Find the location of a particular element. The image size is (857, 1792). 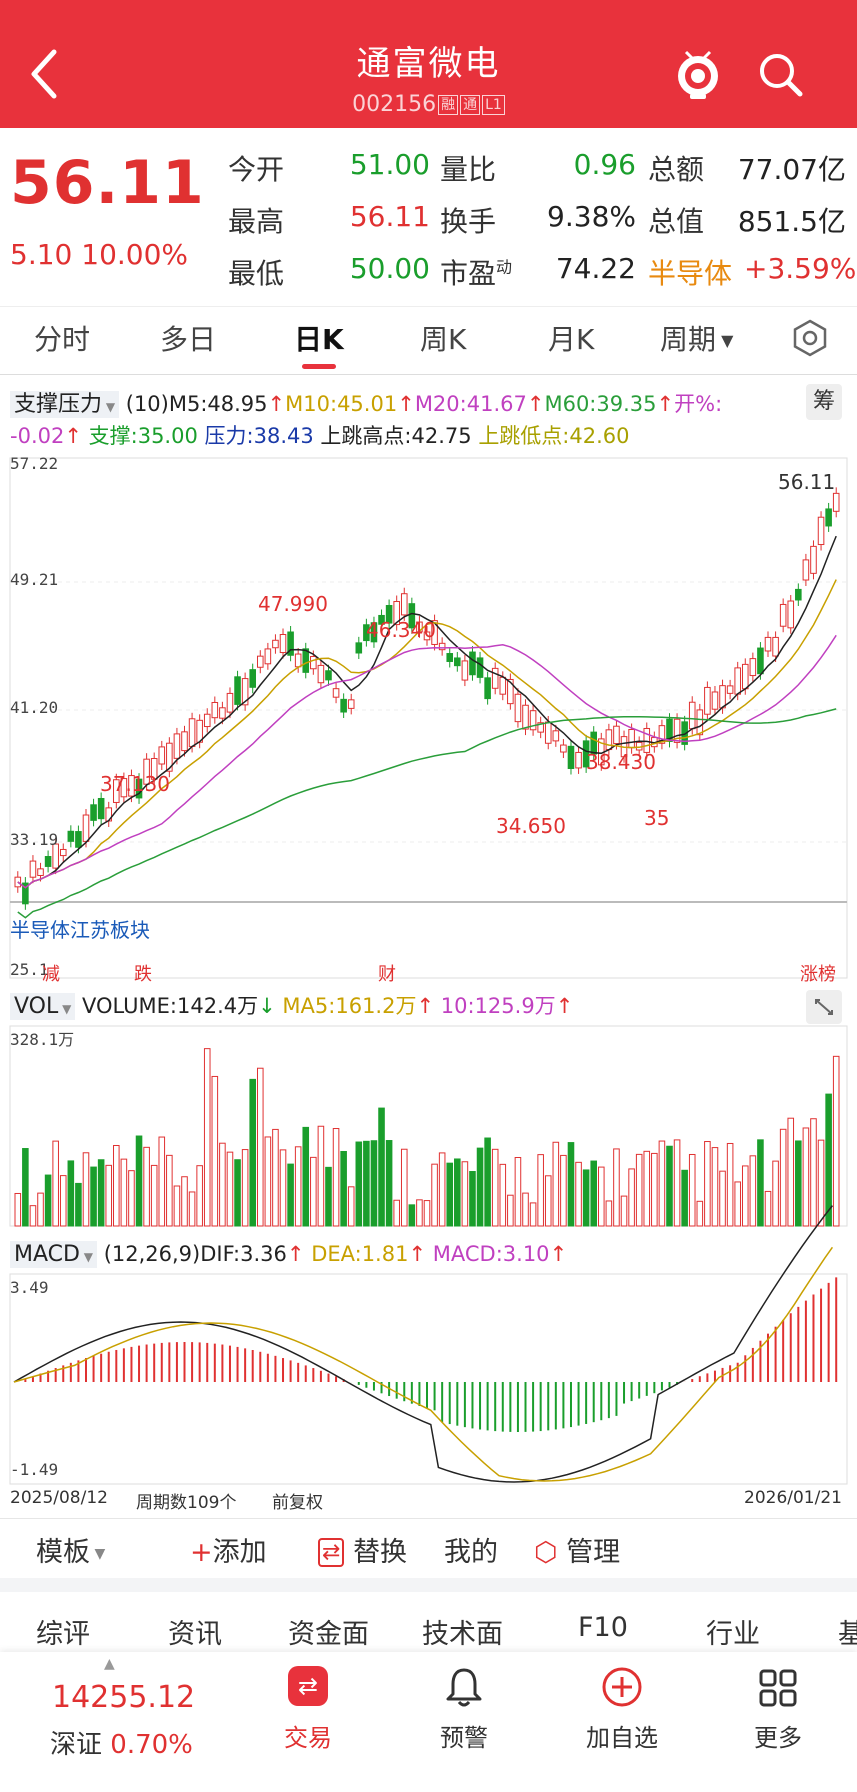

expand-up-icon: ▲ is located at coordinates (109, 1664).